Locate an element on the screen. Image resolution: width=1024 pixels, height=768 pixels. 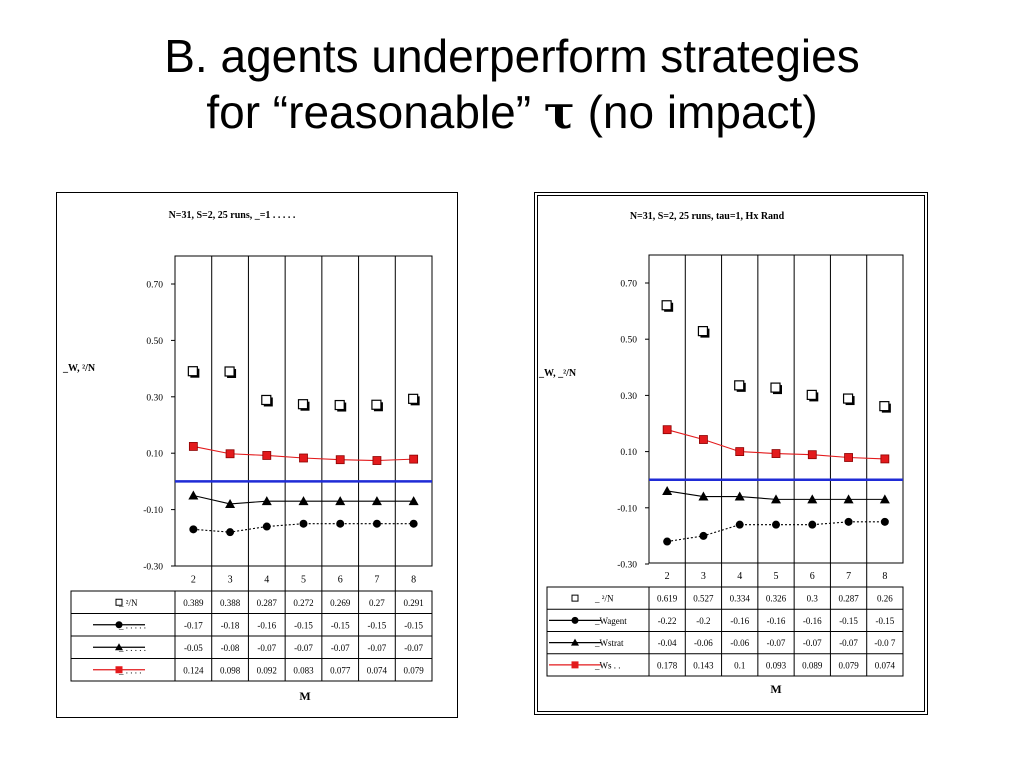
data-table-cell: 0.388 is located at coordinates (230, 603).